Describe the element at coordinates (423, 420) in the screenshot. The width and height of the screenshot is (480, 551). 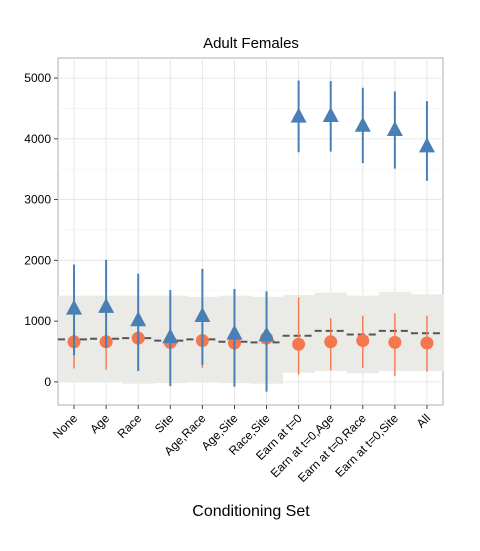
I see `x-tick-label: All` at that location.